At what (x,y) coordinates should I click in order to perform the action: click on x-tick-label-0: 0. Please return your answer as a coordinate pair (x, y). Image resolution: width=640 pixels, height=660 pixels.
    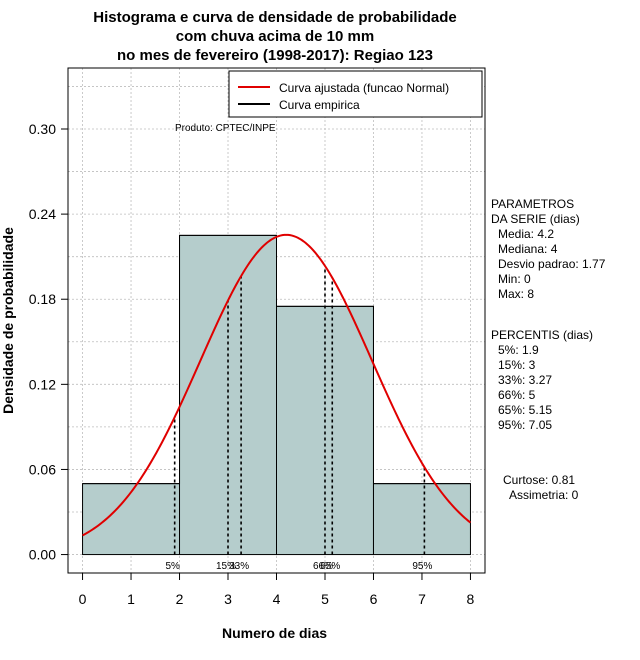
    Looking at the image, I should click on (83, 599).